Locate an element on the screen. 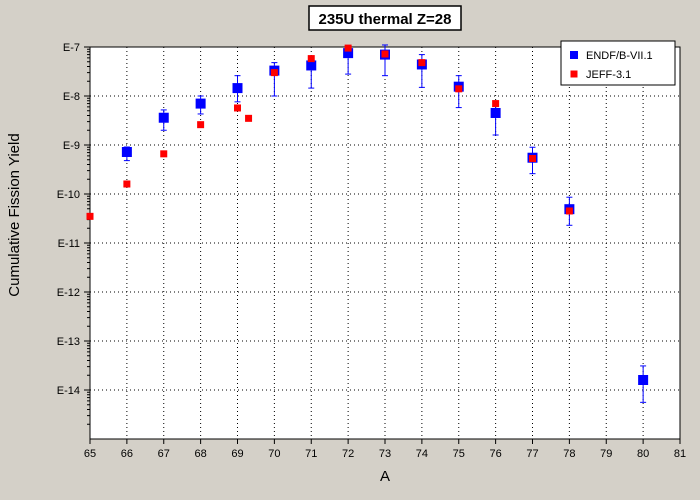  x-tick-label: 80 is located at coordinates (643, 454).